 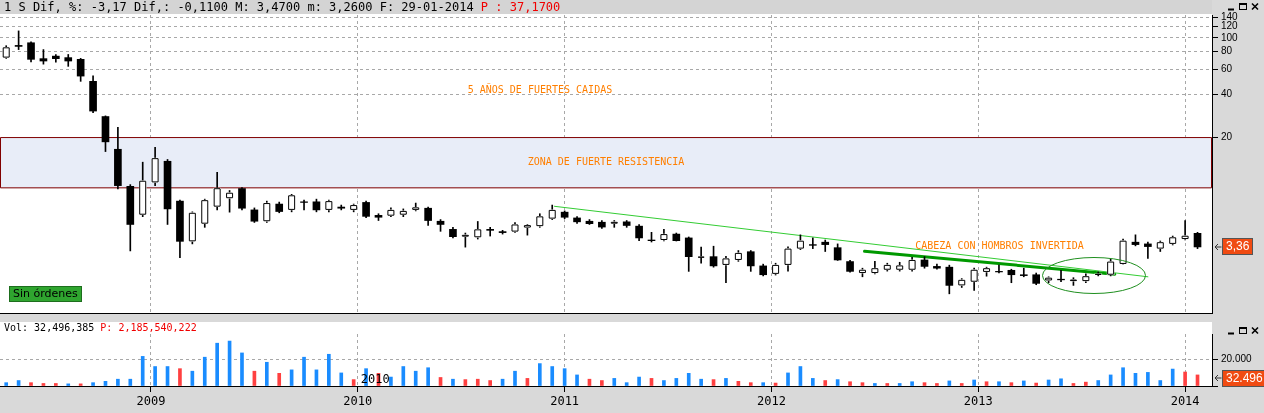 What do you see at coordinates (1237, 359) in the screenshot?
I see `y-tick-label: 20.000` at bounding box center [1237, 359].